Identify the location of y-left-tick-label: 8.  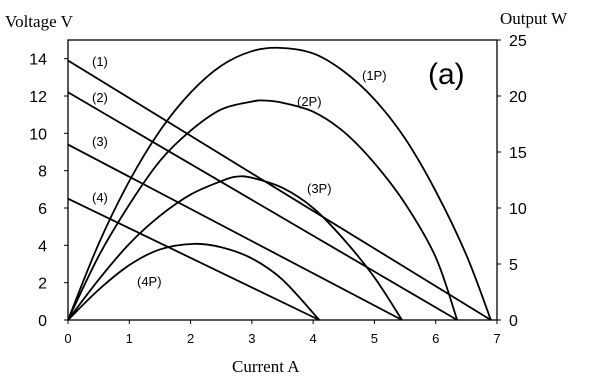
(42, 172).